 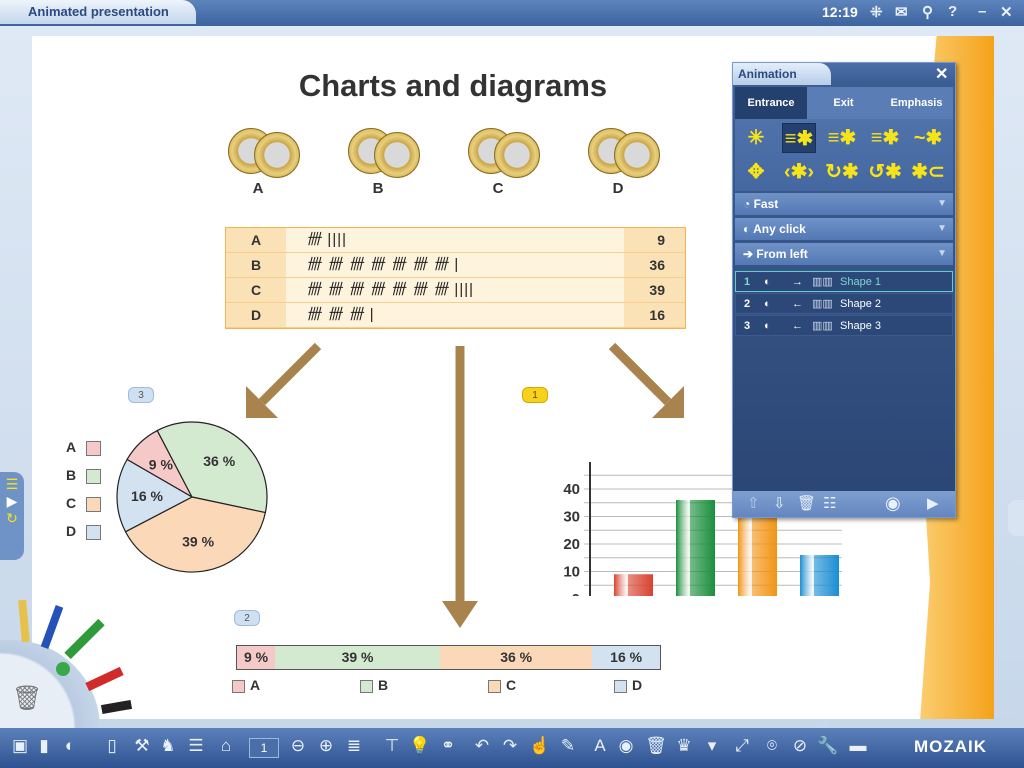 What do you see at coordinates (807, 503) in the screenshot?
I see `delete-icon: 🗑` at bounding box center [807, 503].